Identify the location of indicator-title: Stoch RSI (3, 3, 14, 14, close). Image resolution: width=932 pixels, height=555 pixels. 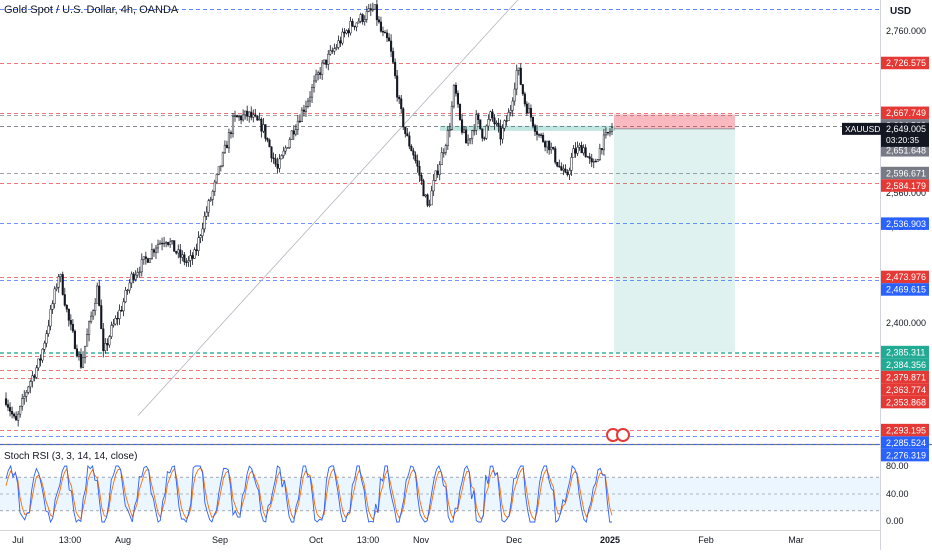
(71, 456).